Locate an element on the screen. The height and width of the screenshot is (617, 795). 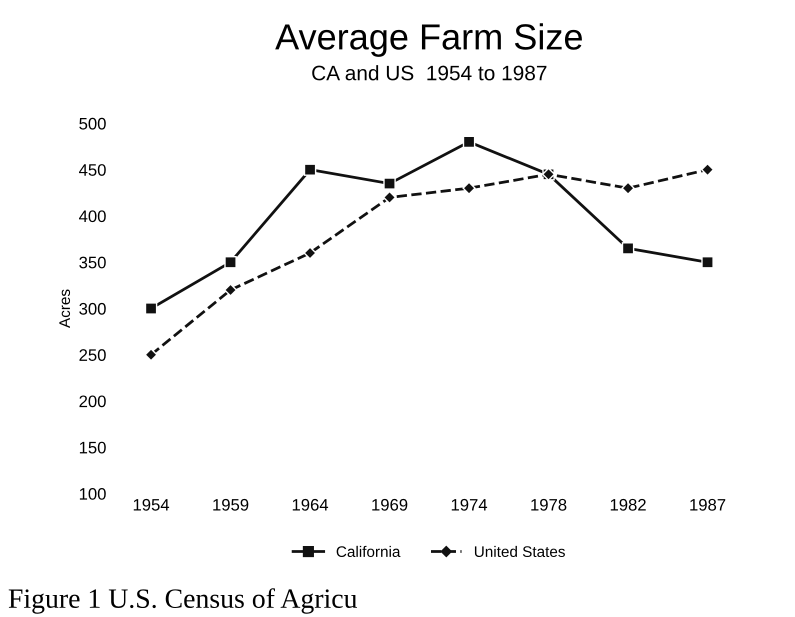
x-tick-label: 1974 is located at coordinates (470, 504).